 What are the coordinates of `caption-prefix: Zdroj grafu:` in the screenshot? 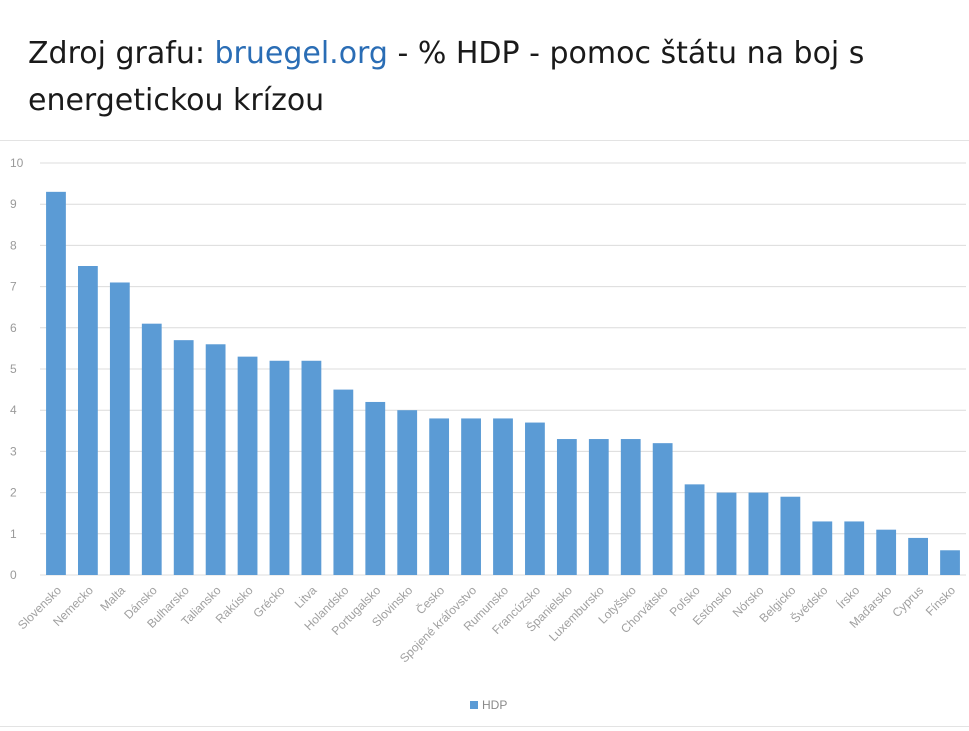 It's located at (121, 53).